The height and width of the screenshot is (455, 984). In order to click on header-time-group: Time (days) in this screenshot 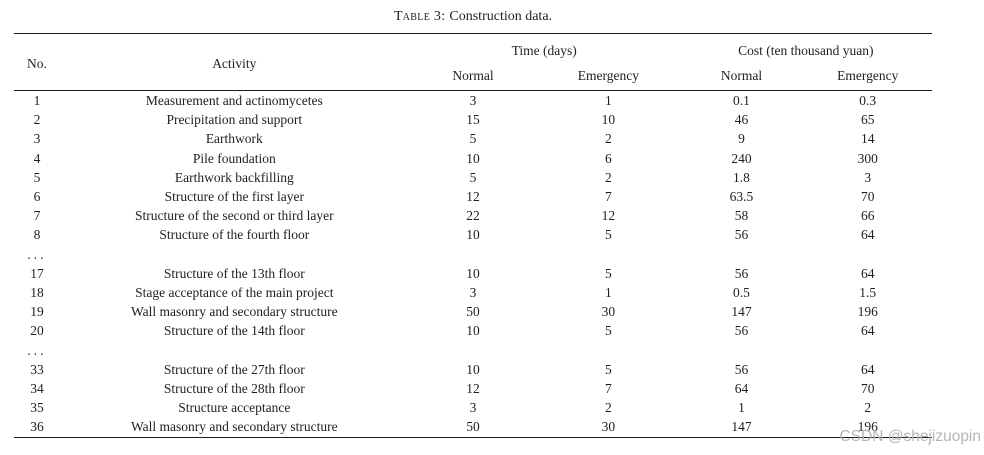, I will do `click(544, 50)`.